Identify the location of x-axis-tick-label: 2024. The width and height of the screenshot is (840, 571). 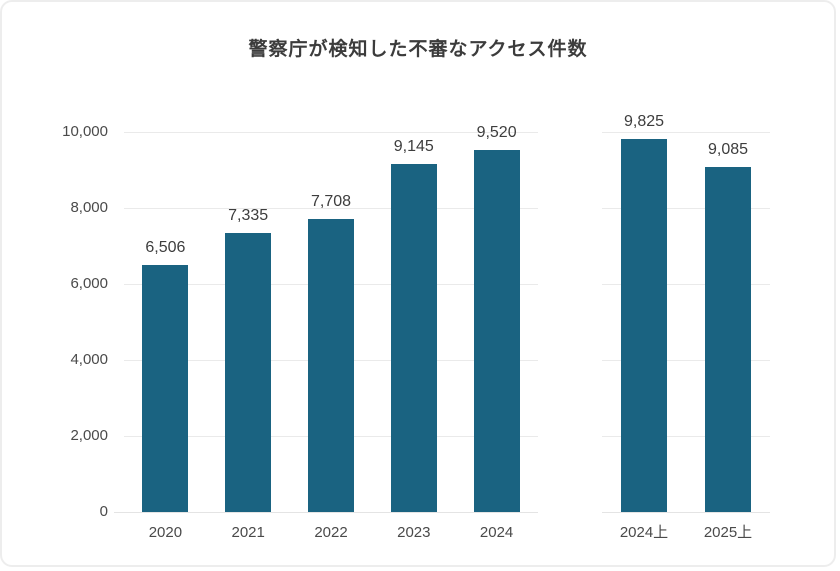
(496, 532).